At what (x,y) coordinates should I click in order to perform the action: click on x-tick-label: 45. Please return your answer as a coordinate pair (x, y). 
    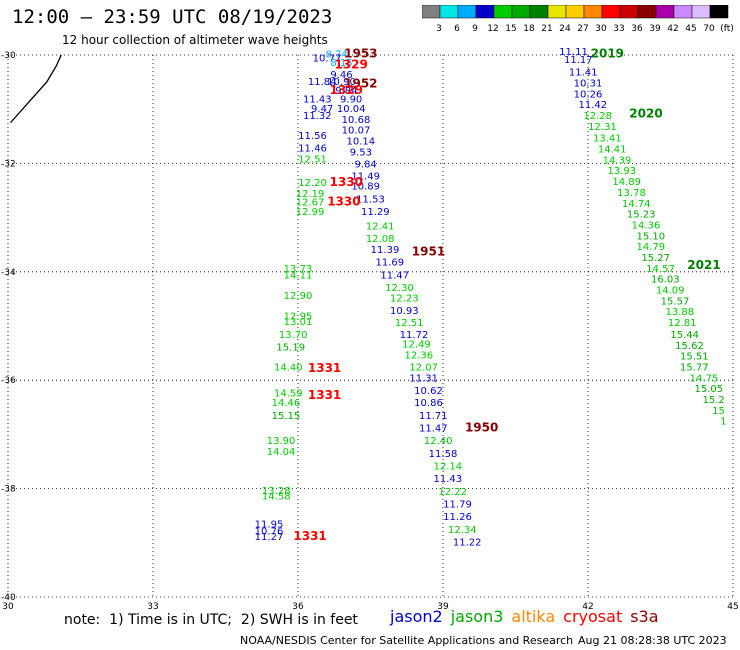
    Looking at the image, I should click on (732, 607).